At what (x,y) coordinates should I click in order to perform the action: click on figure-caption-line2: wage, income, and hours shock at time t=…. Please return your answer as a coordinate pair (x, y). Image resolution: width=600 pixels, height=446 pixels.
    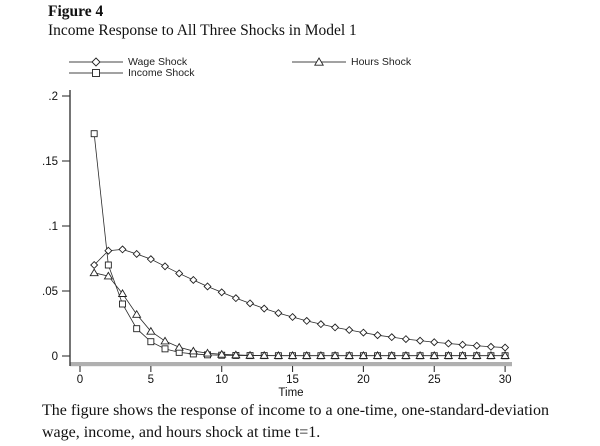
    Looking at the image, I should click on (181, 432).